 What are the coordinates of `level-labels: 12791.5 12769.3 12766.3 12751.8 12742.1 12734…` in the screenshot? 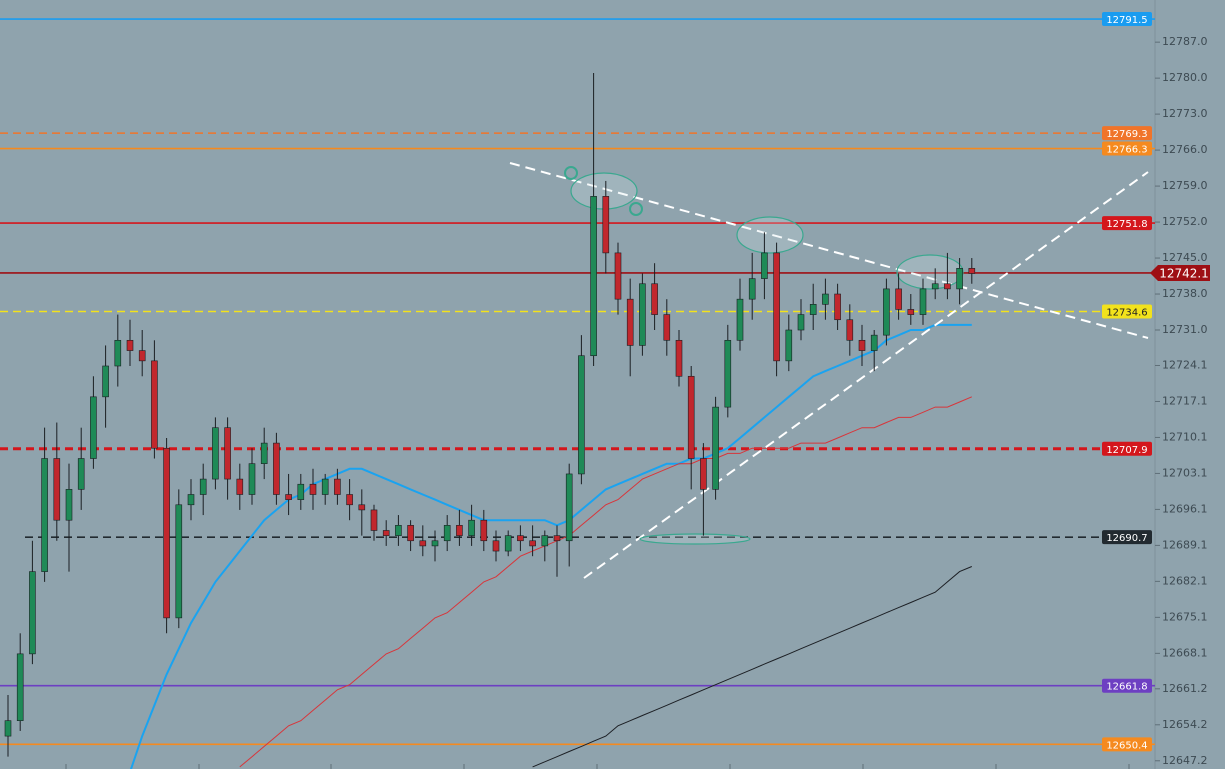 It's located at (1156, 382).